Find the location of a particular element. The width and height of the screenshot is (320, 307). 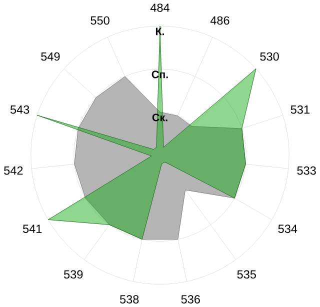

spoke-label: 543 is located at coordinates (20, 109).